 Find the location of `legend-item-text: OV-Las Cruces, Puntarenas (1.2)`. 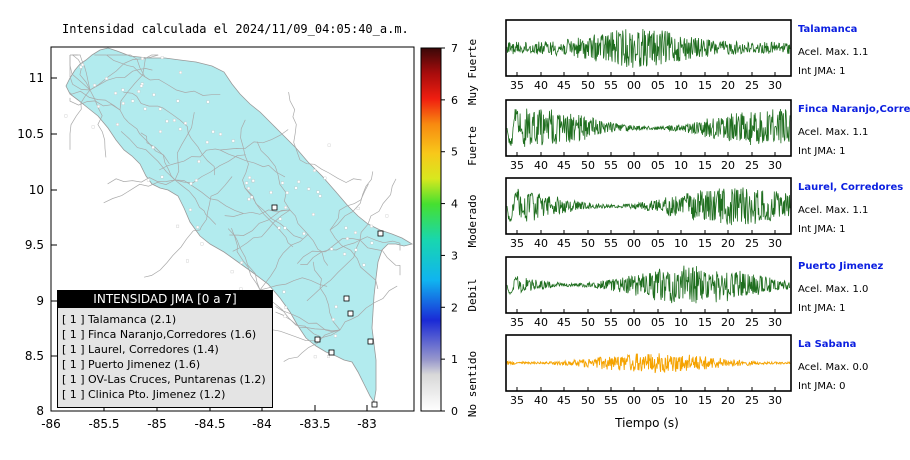

legend-item-text: OV-Las Cruces, Puntarenas (1.2) is located at coordinates (177, 379).